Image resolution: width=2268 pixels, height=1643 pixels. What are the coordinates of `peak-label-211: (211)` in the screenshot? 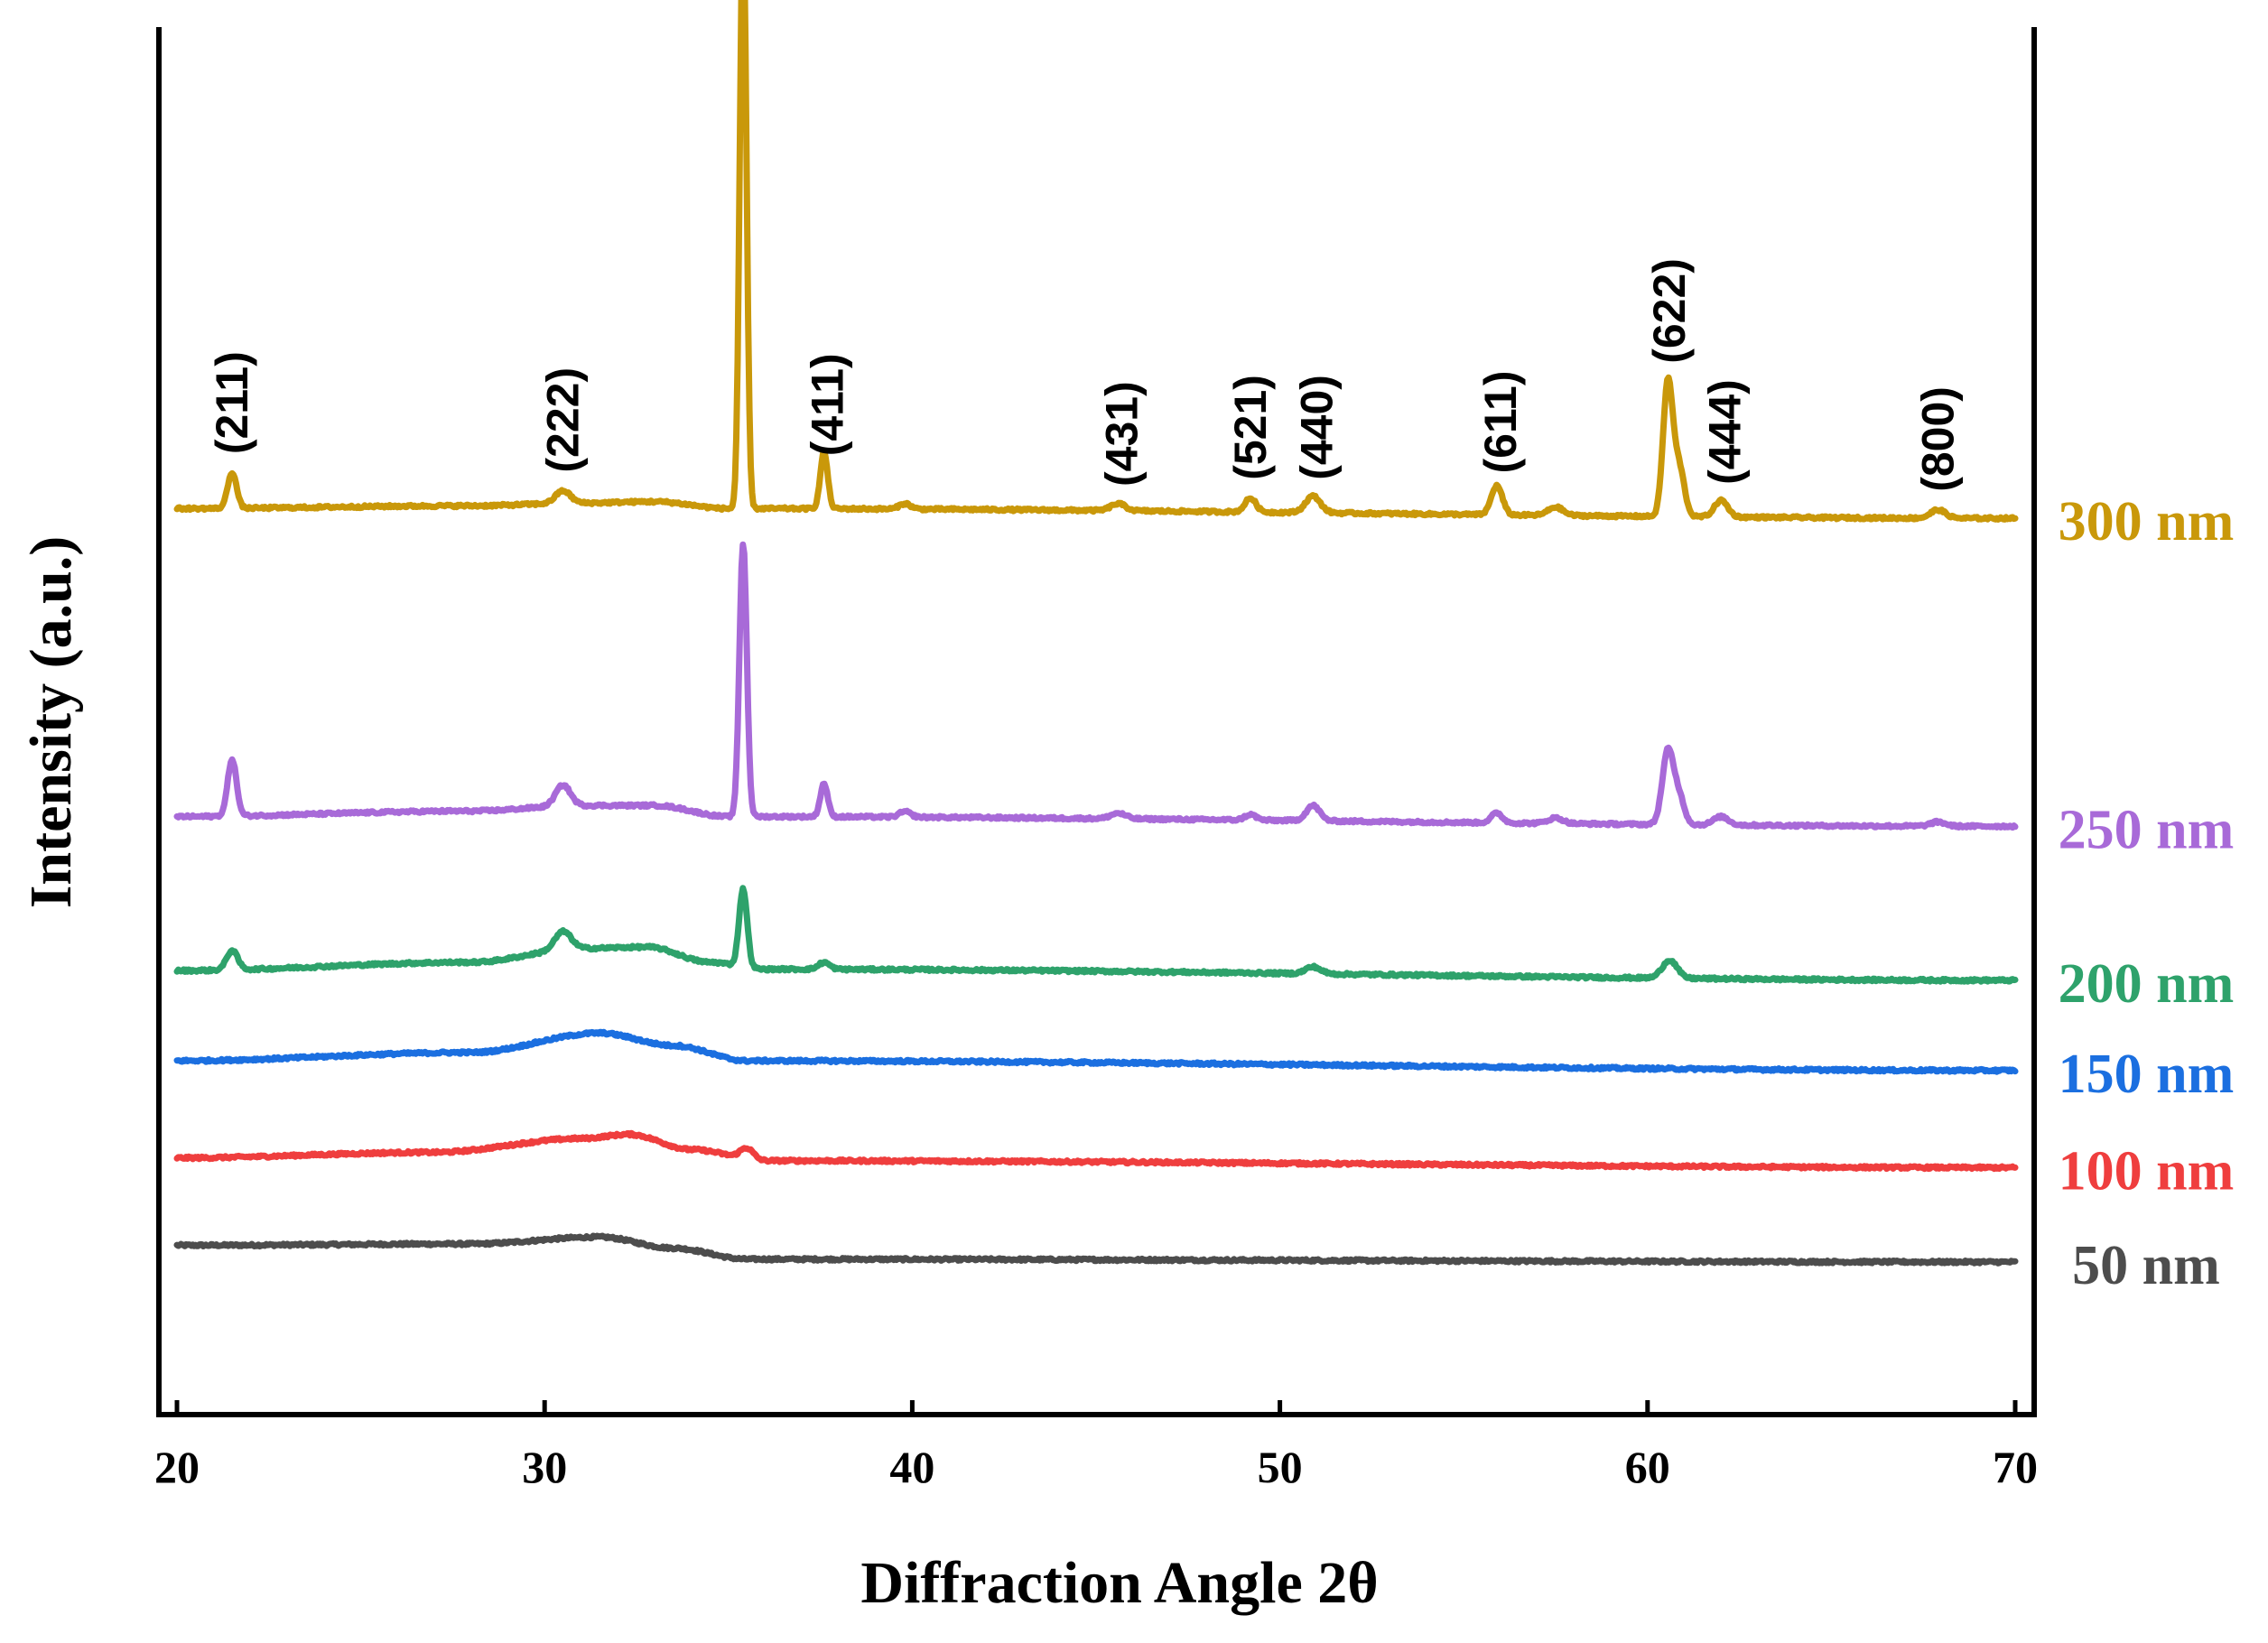 It's located at (232, 402).